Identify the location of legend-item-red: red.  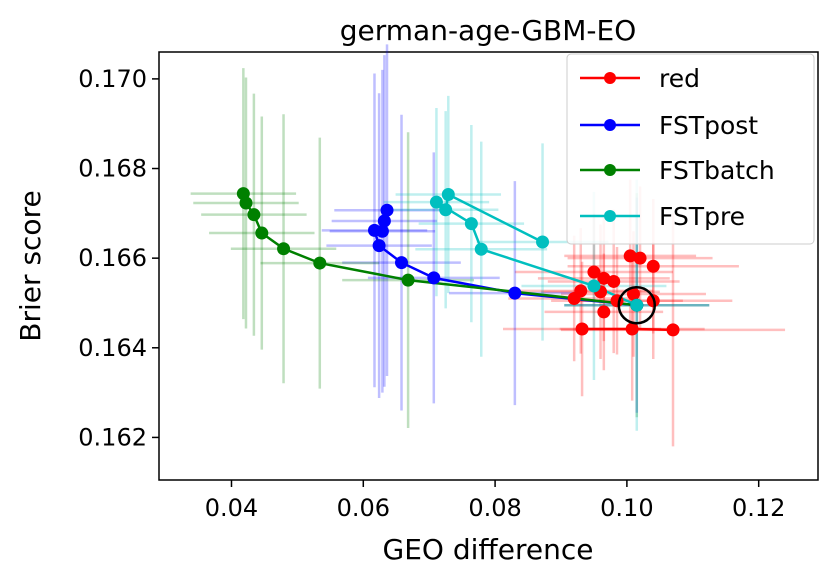
(640, 78).